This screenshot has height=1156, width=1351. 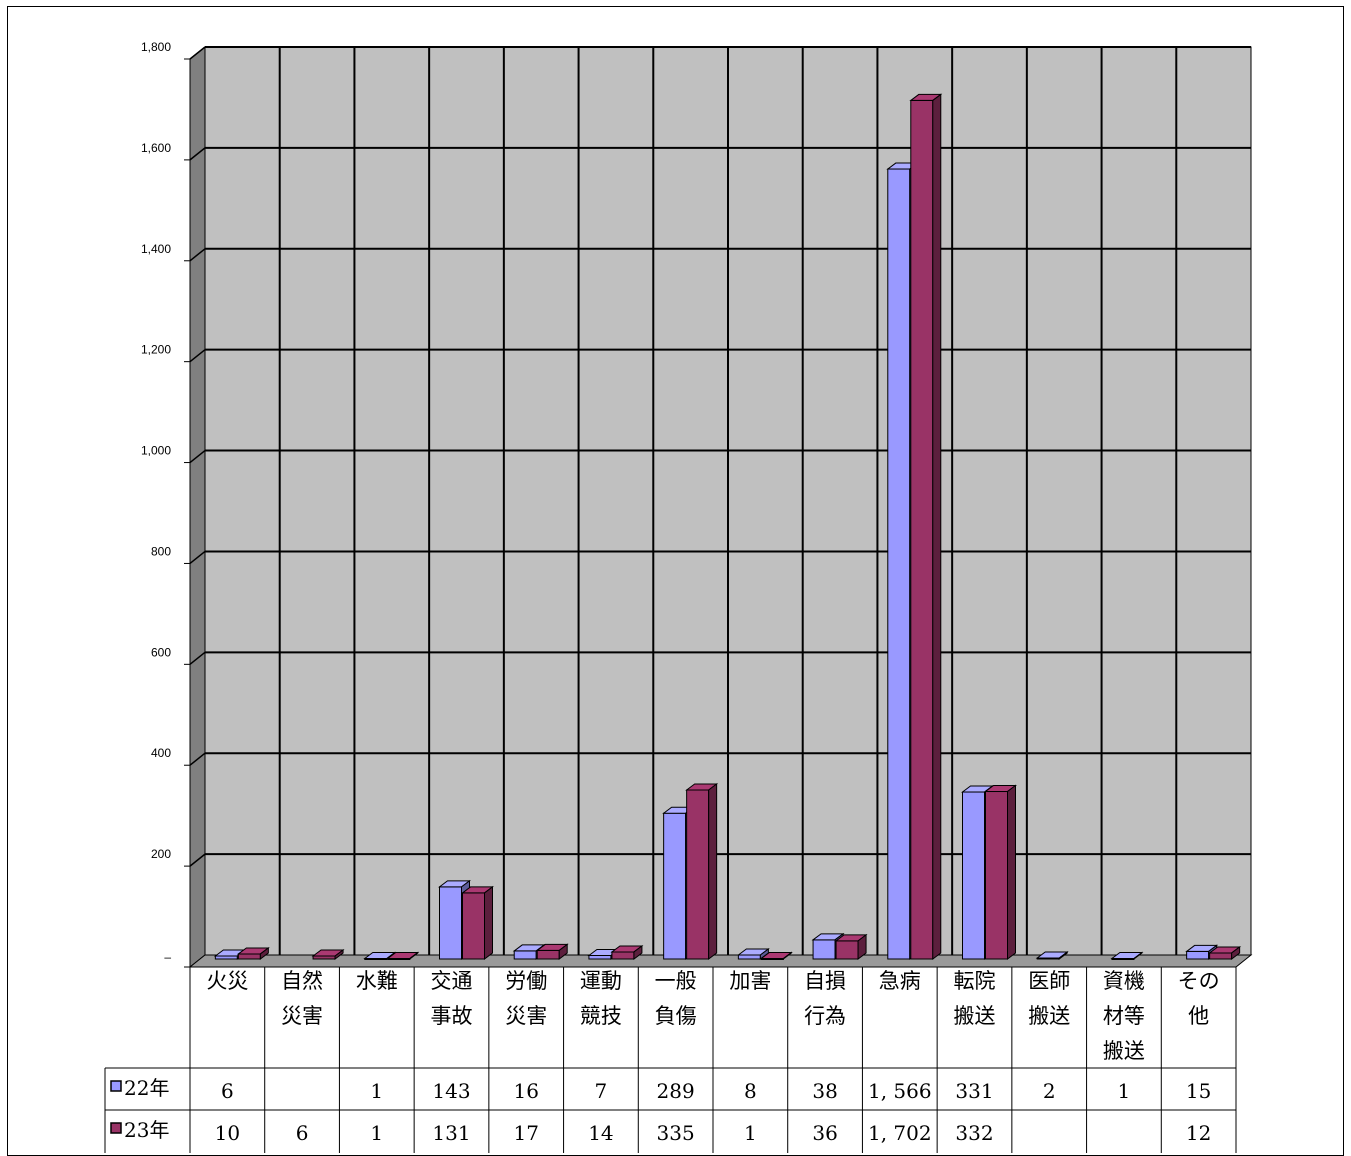 I want to click on category-label: 搬送, so click(x=1049, y=1016).